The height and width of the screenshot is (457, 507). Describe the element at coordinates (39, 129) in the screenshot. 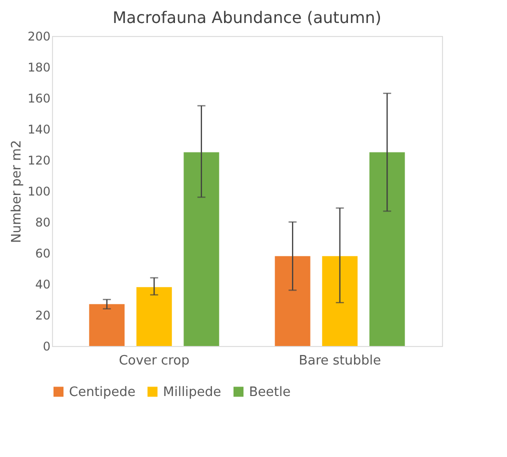

I see `y-tick-label: 140` at that location.